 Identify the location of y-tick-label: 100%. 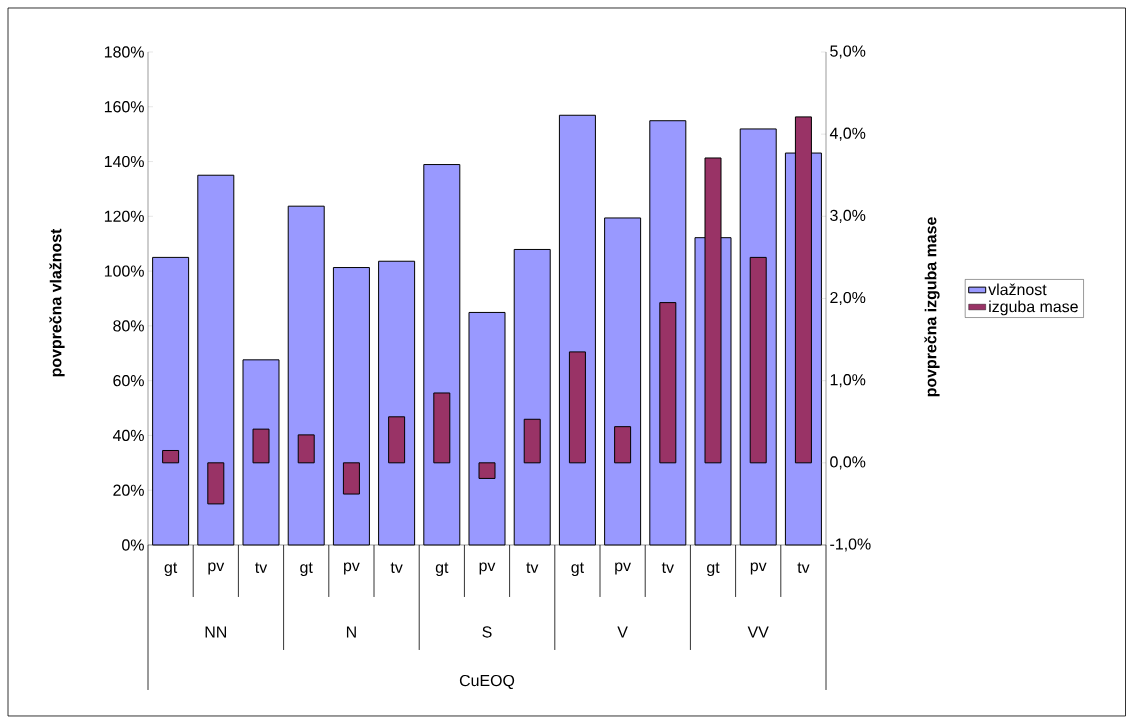
(124, 271).